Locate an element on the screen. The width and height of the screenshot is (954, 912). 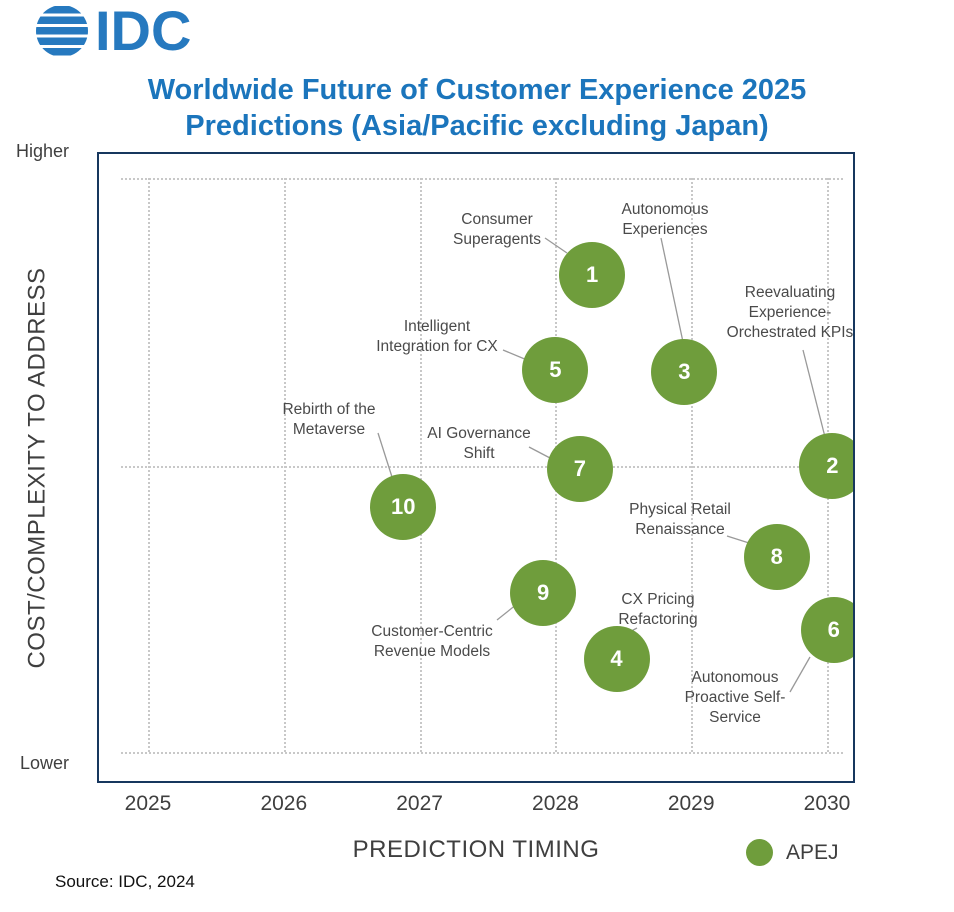
bubble-number-9: 9 is located at coordinates (543, 592).